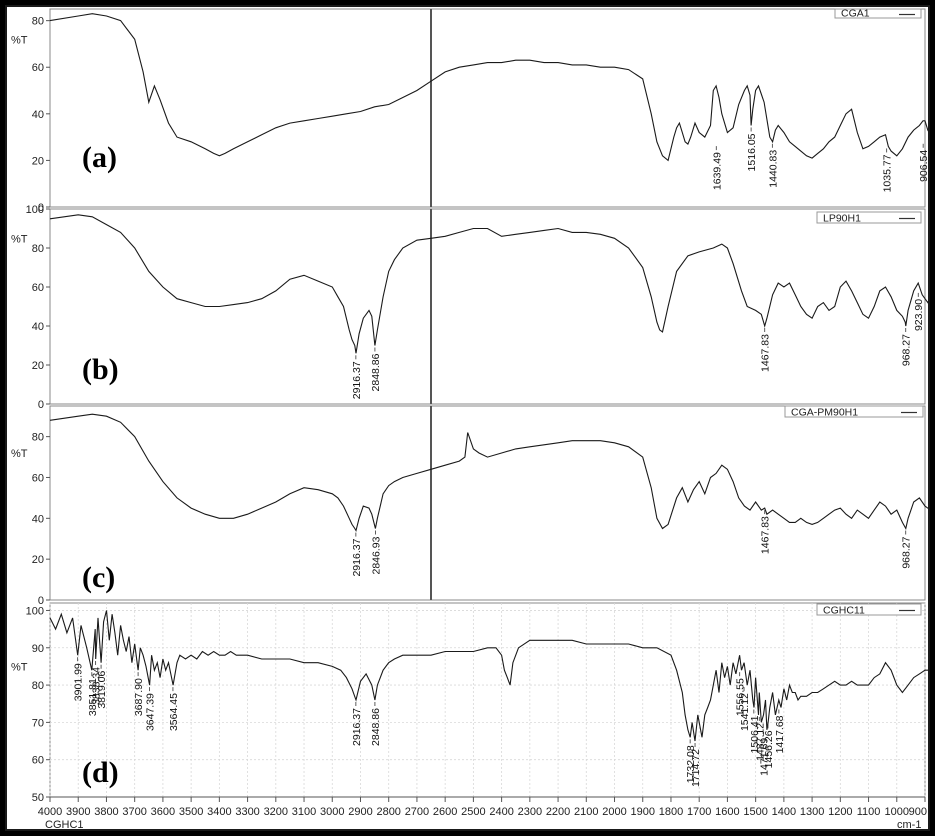  I want to click on x-tick-label: 1100, so click(869, 812).